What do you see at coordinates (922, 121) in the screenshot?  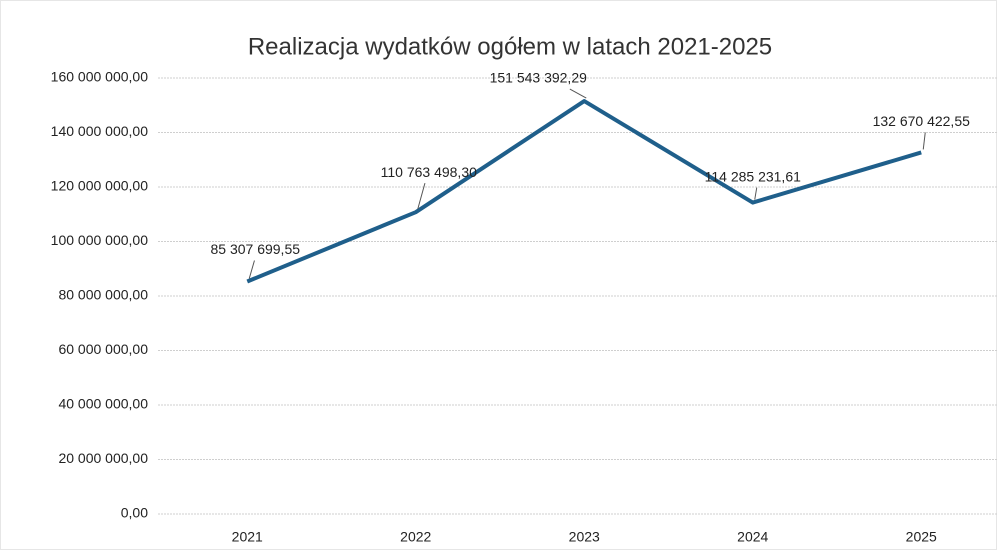 I see `data-label: 132 670 422,55` at bounding box center [922, 121].